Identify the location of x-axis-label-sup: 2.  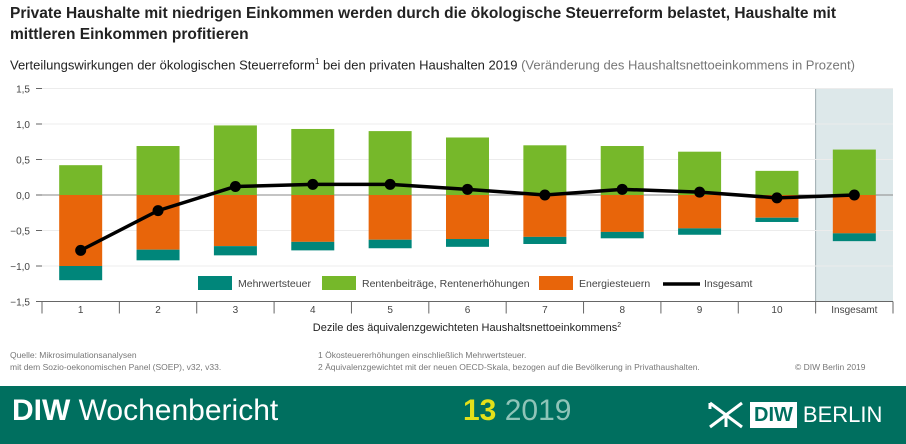
(619, 325).